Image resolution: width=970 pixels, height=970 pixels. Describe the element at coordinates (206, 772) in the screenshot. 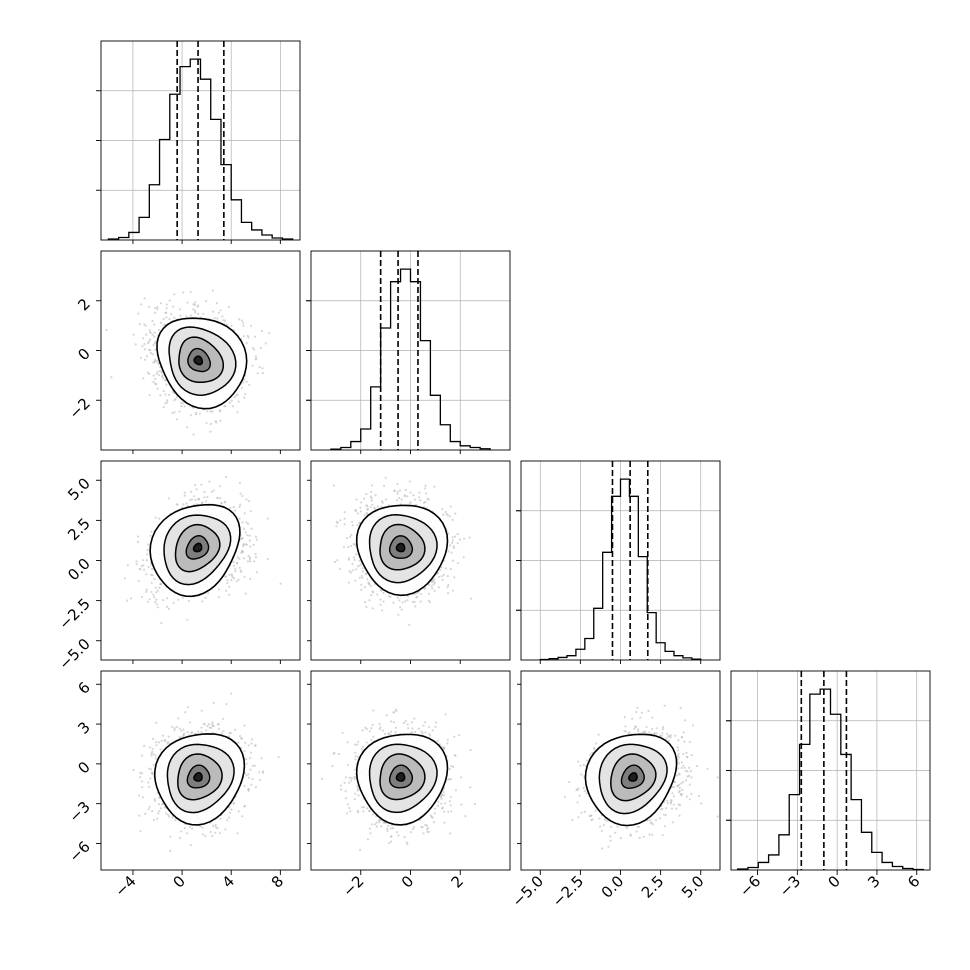

I see `panel-content` at that location.